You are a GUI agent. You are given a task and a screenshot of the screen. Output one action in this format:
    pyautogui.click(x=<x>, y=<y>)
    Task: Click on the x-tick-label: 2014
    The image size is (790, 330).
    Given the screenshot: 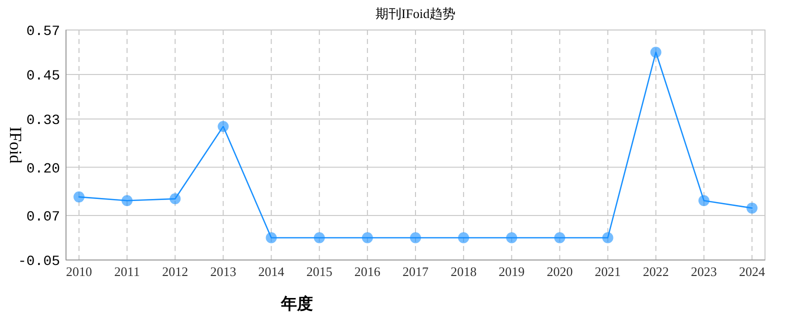 What is the action you would take?
    pyautogui.click(x=271, y=271)
    